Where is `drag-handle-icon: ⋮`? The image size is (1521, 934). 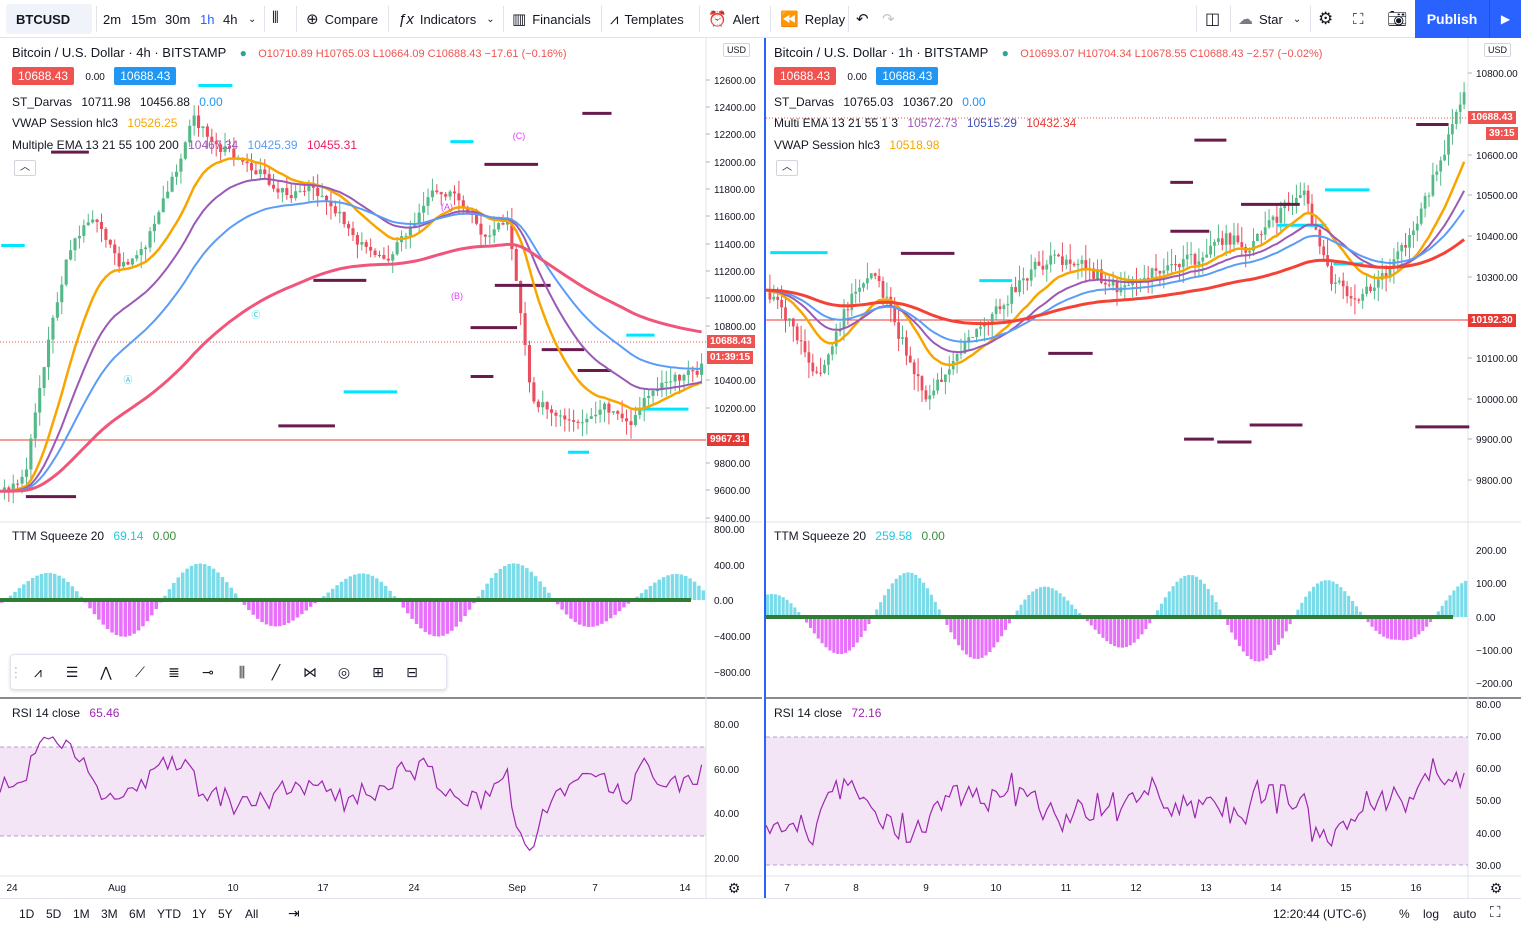
drag-handle-icon: ⋮ is located at coordinates (16, 671).